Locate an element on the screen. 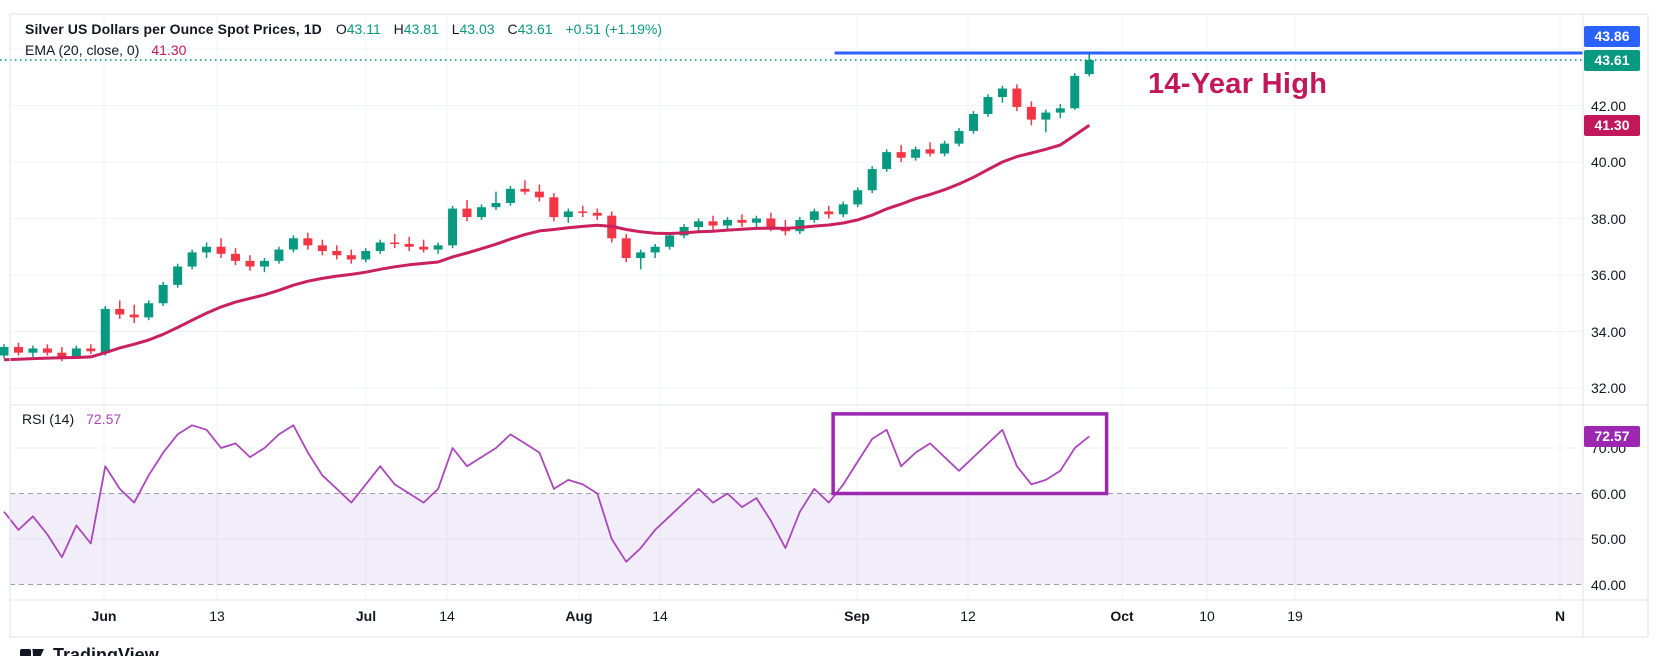  rsi-legend-row: RSI (14) 72.57 is located at coordinates (71, 419).